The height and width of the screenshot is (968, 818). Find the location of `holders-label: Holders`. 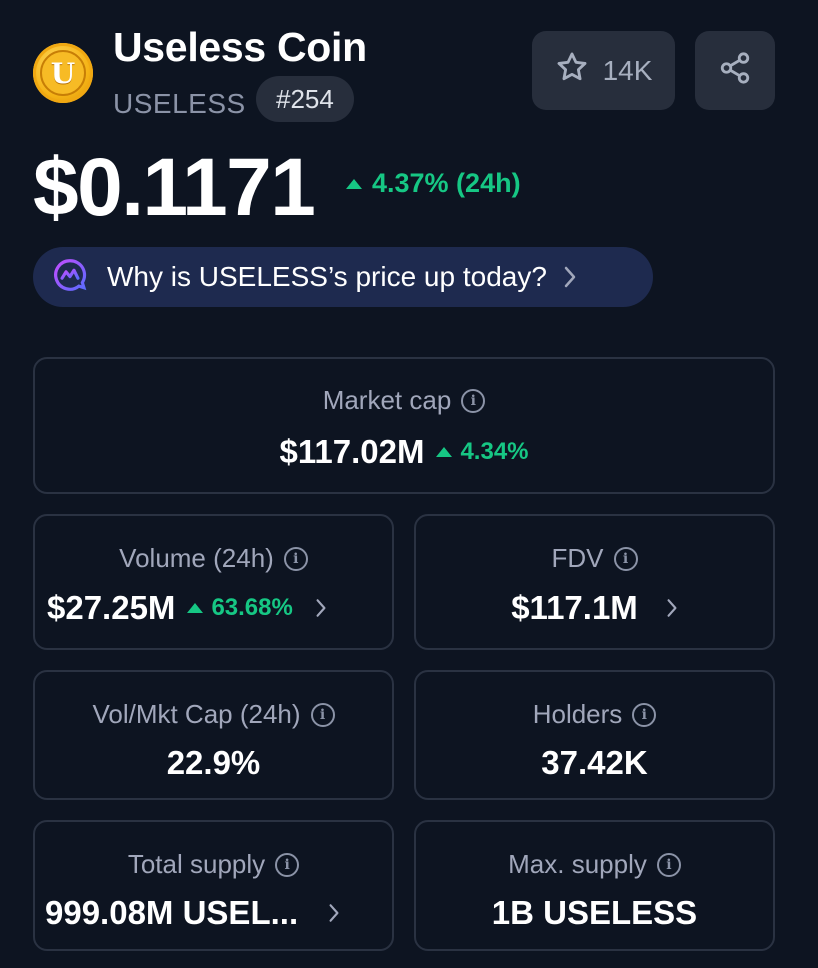

holders-label: Holders is located at coordinates (577, 714).